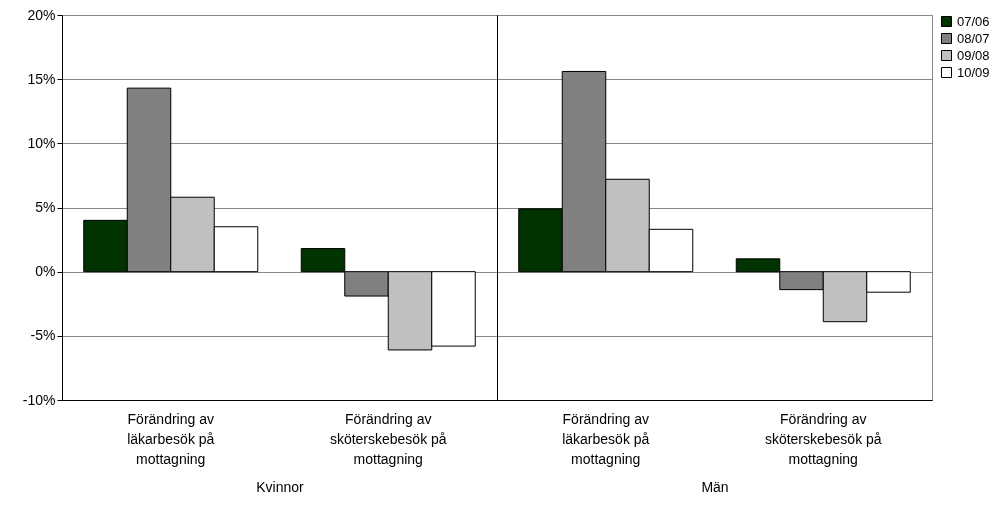 This screenshot has height=531, width=1003. What do you see at coordinates (973, 55) in the screenshot?
I see `legend-label: 09/08` at bounding box center [973, 55].